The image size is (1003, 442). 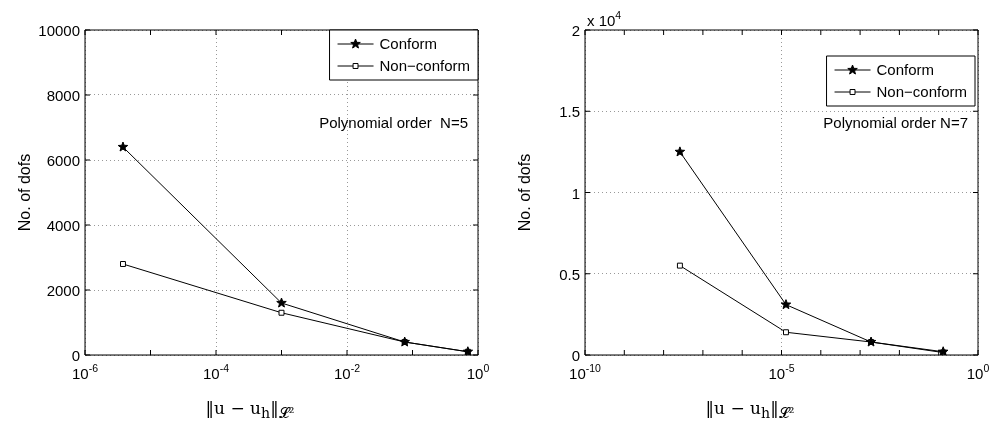 I want to click on y-tick-label: 0.5, so click(x=570, y=274).